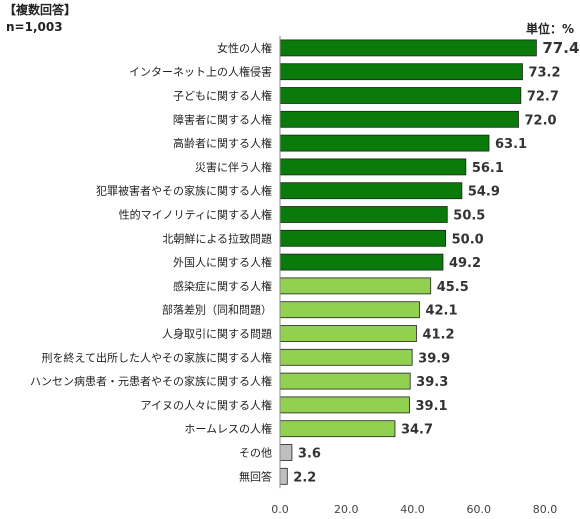 The image size is (580, 519). I want to click on category-label: 人身取引に関する問題, so click(217, 334).